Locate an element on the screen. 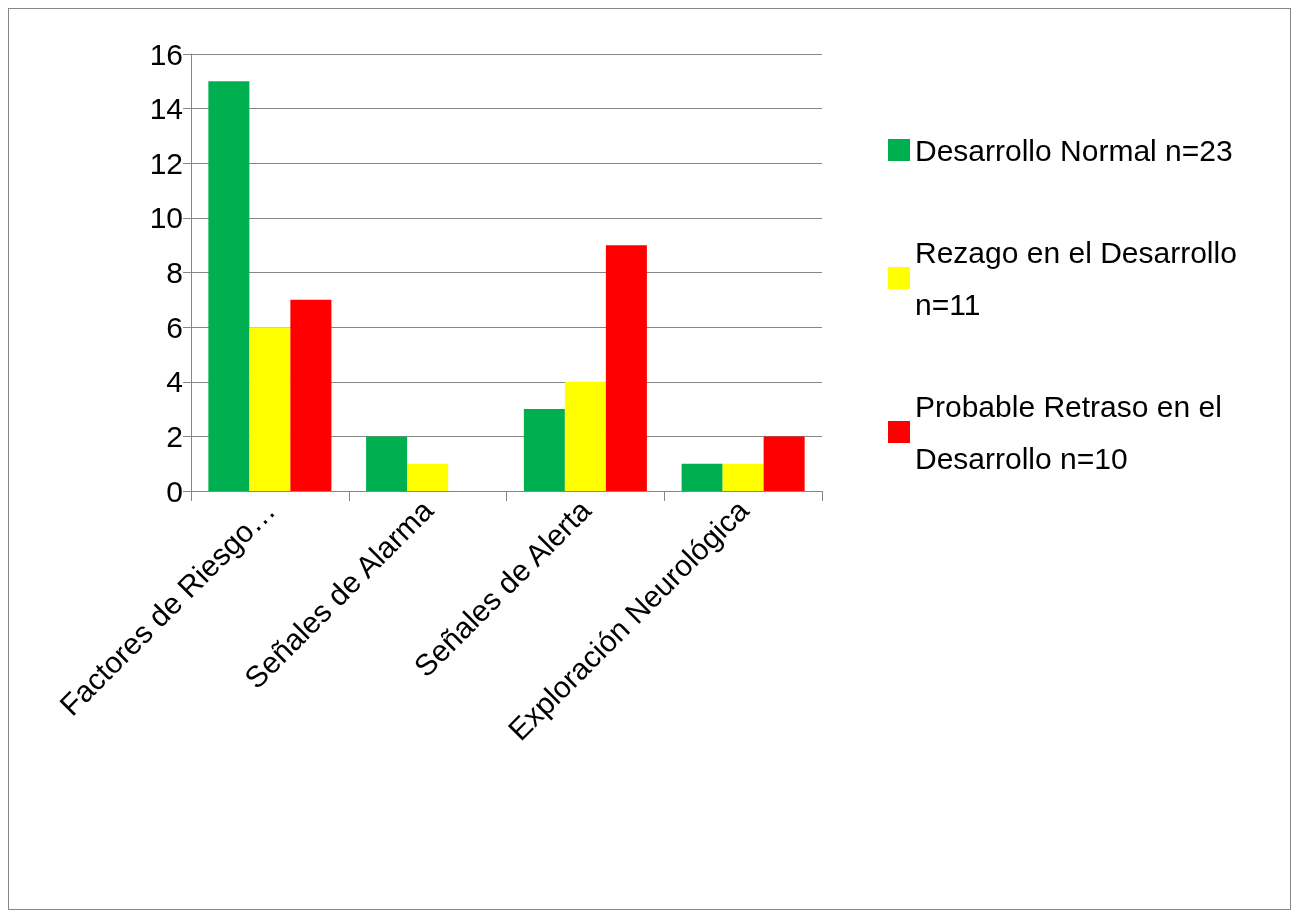  legend-label: Desarrollo Normal n=23 is located at coordinates (1074, 150).